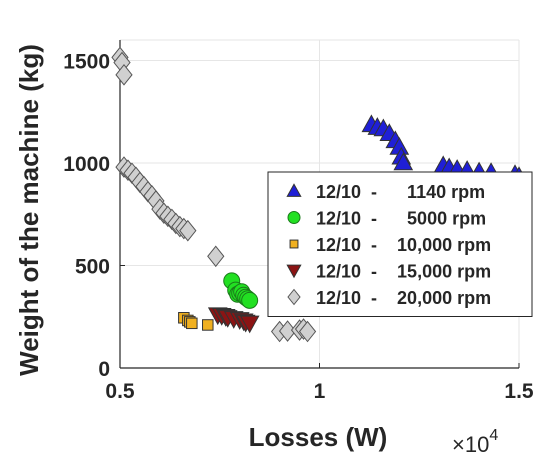 The image size is (550, 466). I want to click on legend-entry: 12/10 - 1140 rpm, so click(400, 192).